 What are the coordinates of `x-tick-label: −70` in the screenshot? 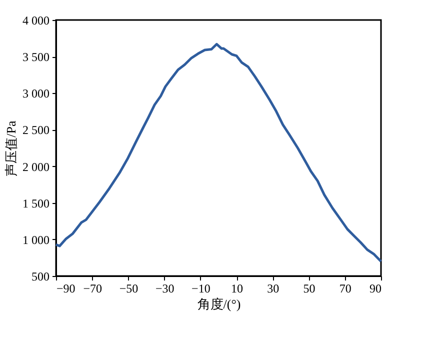 It's located at (92, 289).